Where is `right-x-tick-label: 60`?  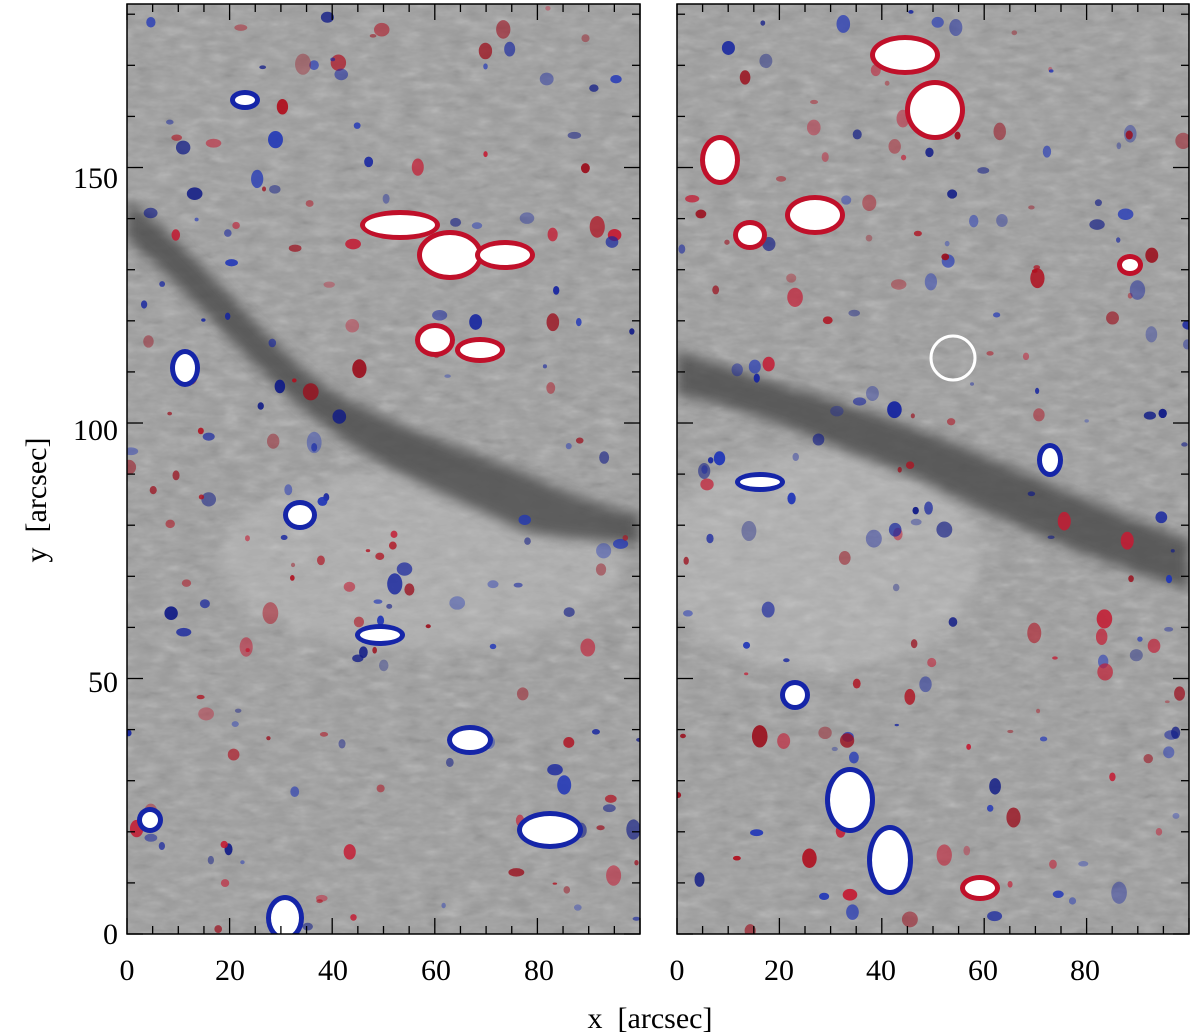 right-x-tick-label: 60 is located at coordinates (983, 970).